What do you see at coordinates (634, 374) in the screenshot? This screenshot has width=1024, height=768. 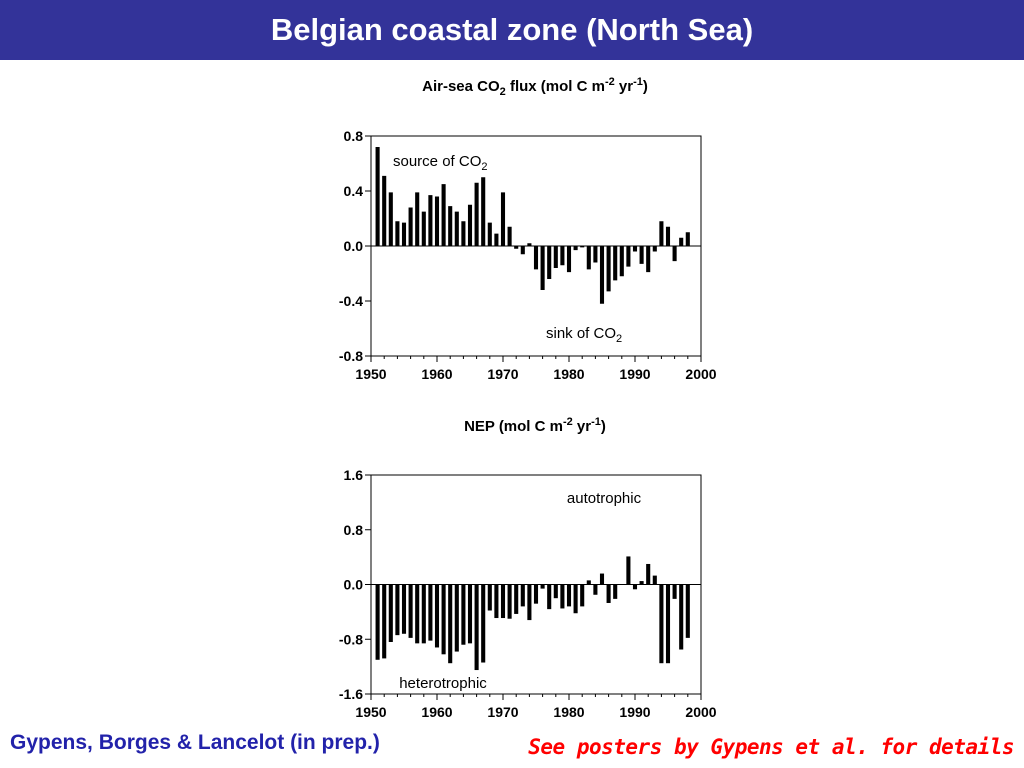 I see `x-tick-label: 1990` at bounding box center [634, 374].